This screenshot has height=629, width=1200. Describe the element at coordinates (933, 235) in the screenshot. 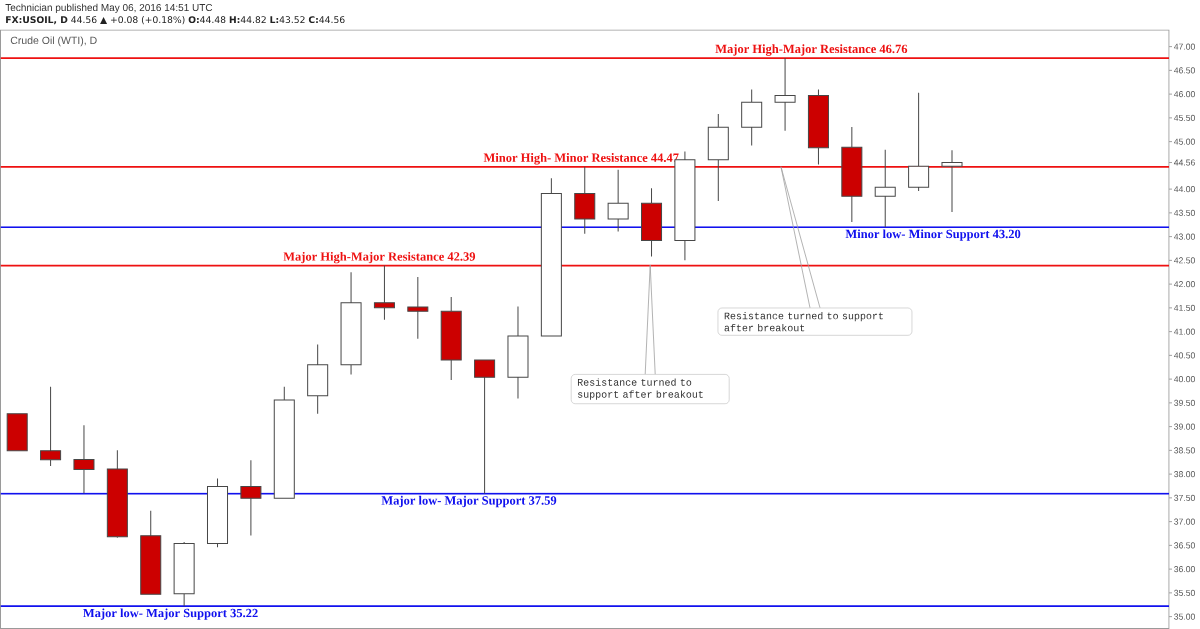

I see `ref-line-label: Minor low- Minor Support 43.20` at that location.